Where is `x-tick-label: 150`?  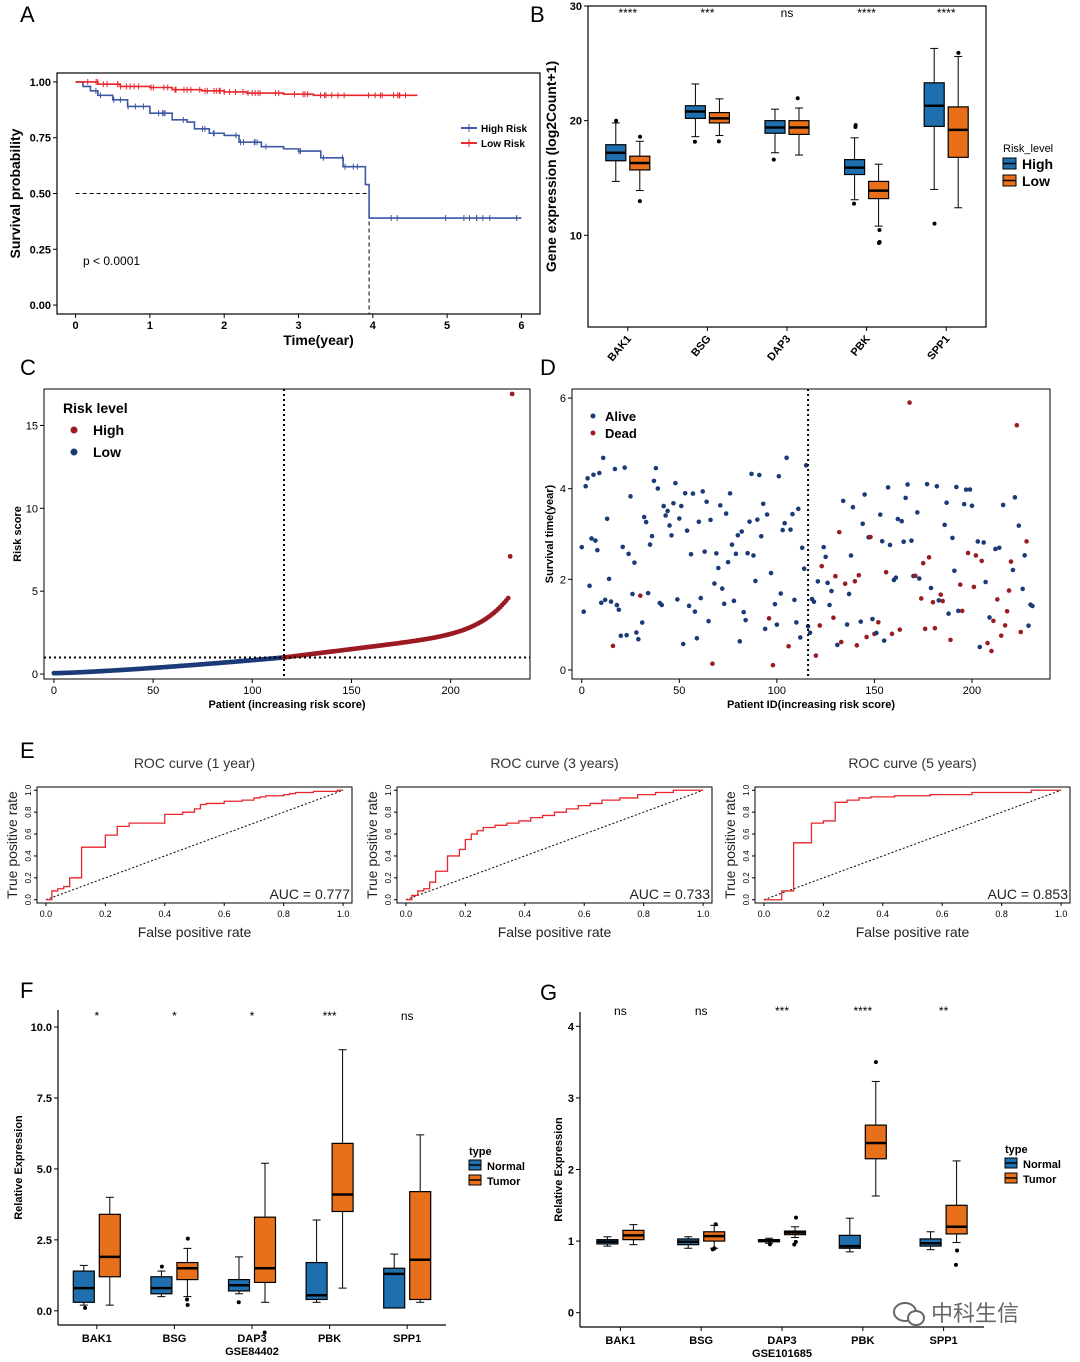 x-tick-label: 150 is located at coordinates (351, 691).